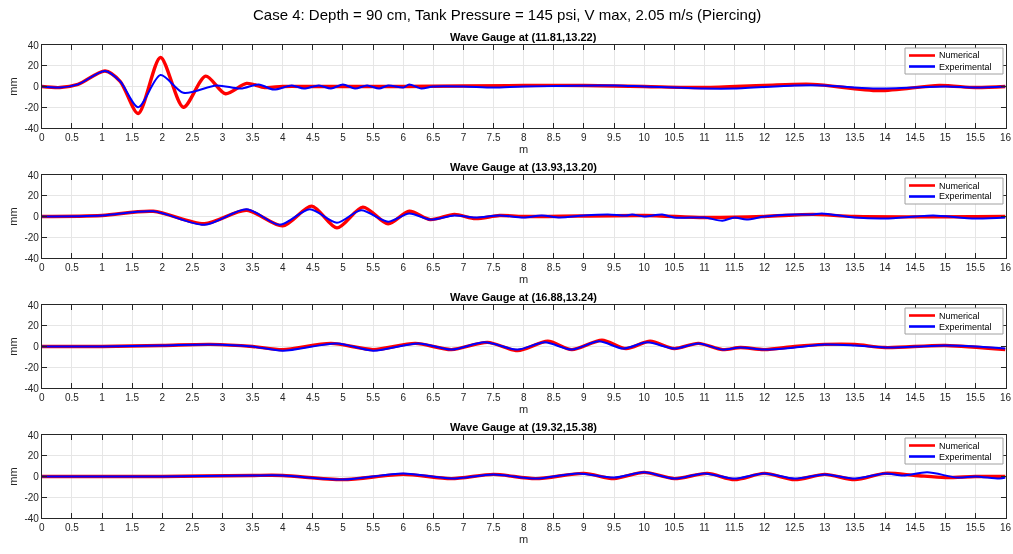 This screenshot has width=1013, height=554. What do you see at coordinates (524, 427) in the screenshot?
I see `chart-title: Wave Gauge at (19.32,15.38)` at bounding box center [524, 427].